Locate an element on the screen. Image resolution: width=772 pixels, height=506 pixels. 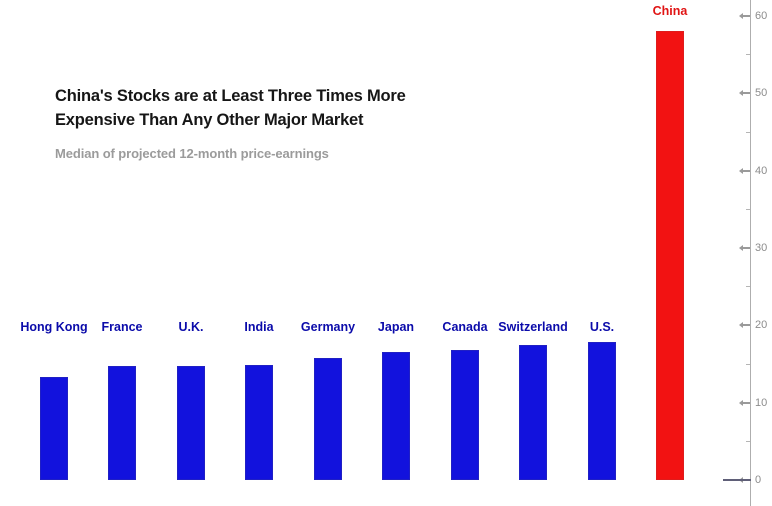
y-axis-tick-label-40: 40 is located at coordinates (761, 170).